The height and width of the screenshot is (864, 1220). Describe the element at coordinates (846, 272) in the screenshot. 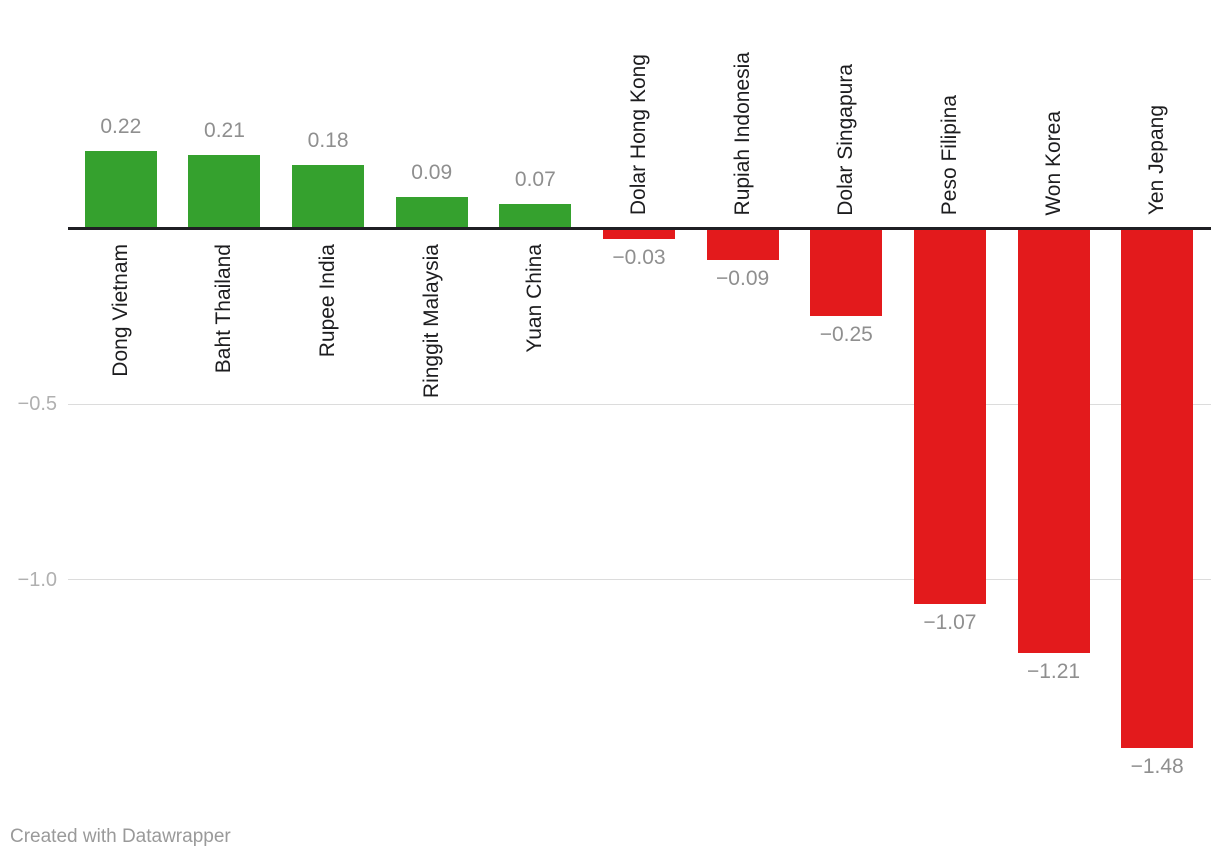

I see `bar-dolar-singapura` at that location.